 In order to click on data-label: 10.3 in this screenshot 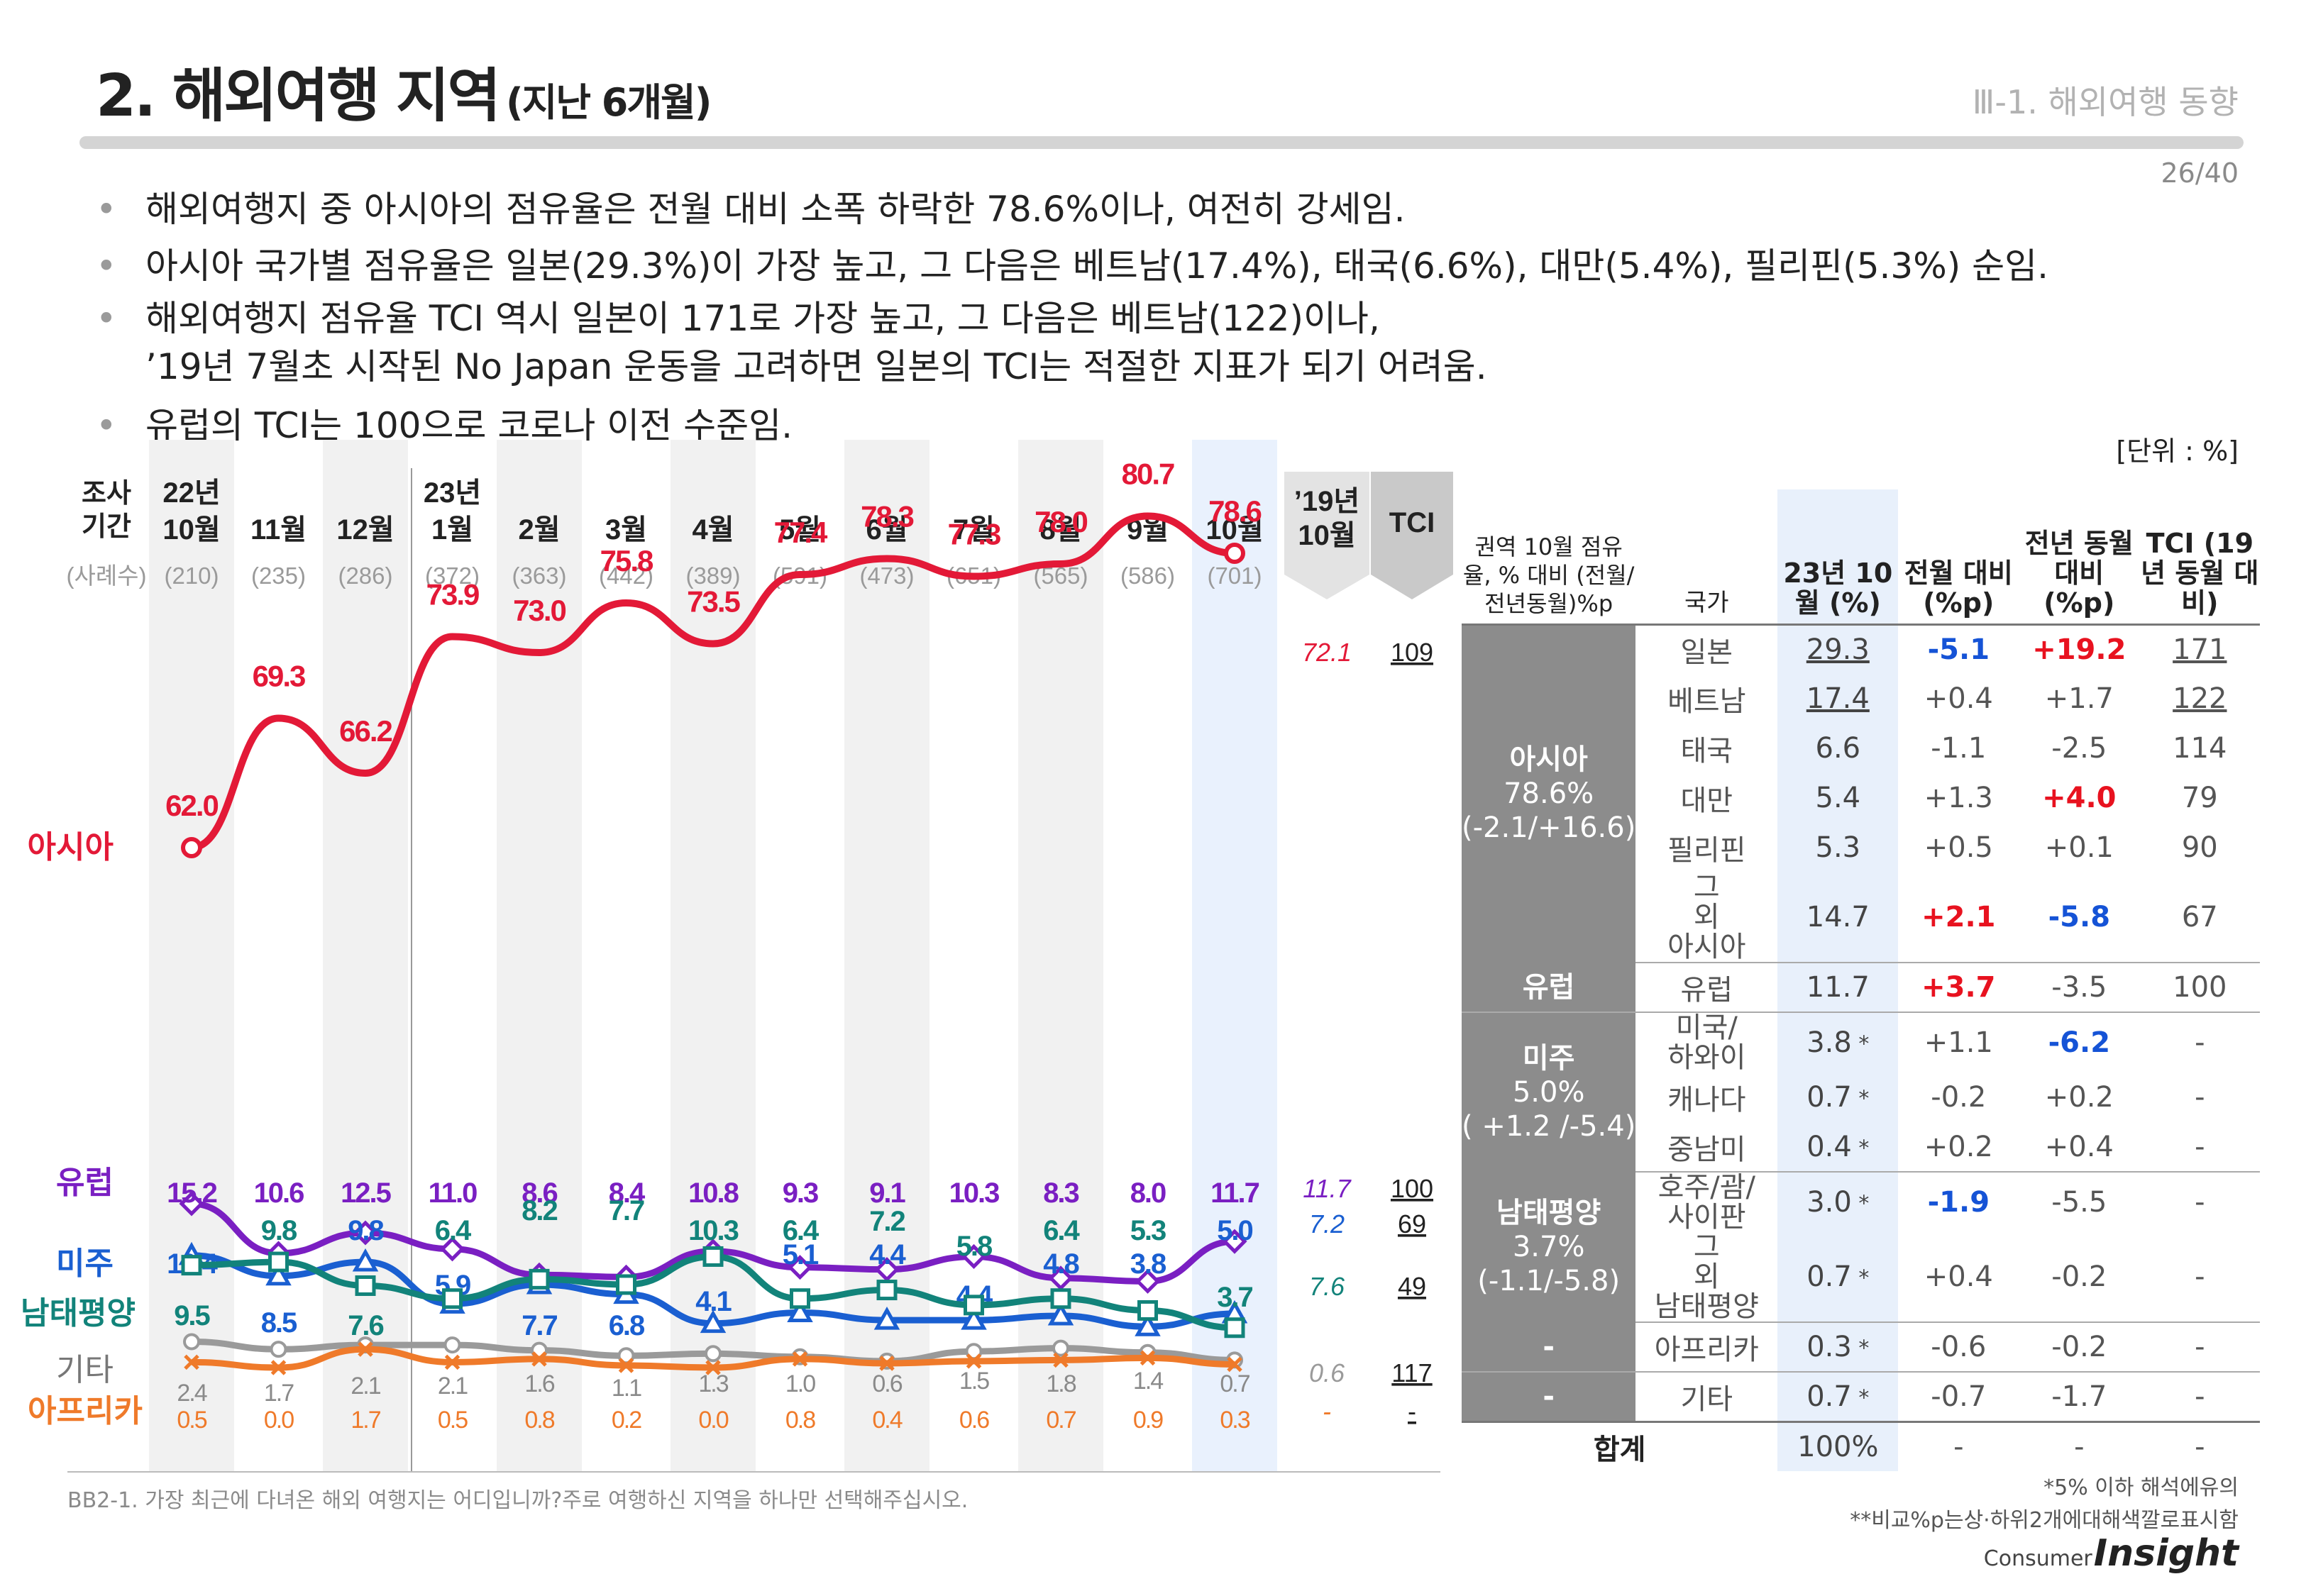, I will do `click(975, 1193)`.